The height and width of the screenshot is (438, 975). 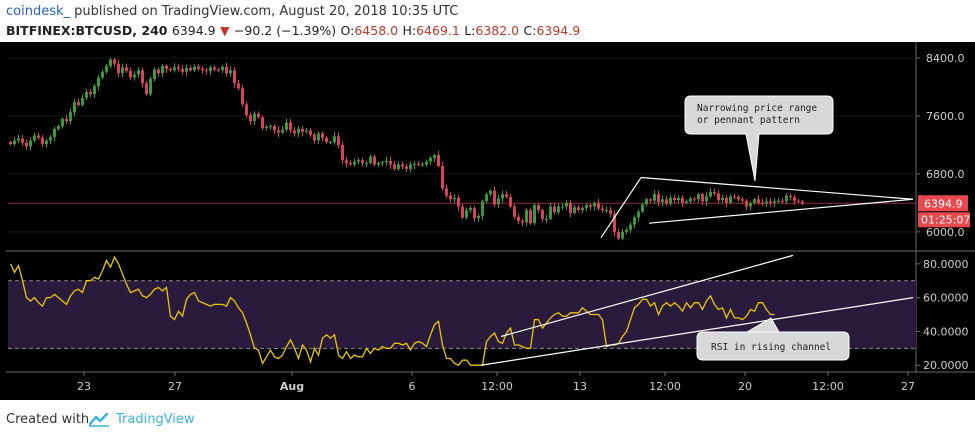 I want to click on pennant-lower-line, so click(x=781, y=211).